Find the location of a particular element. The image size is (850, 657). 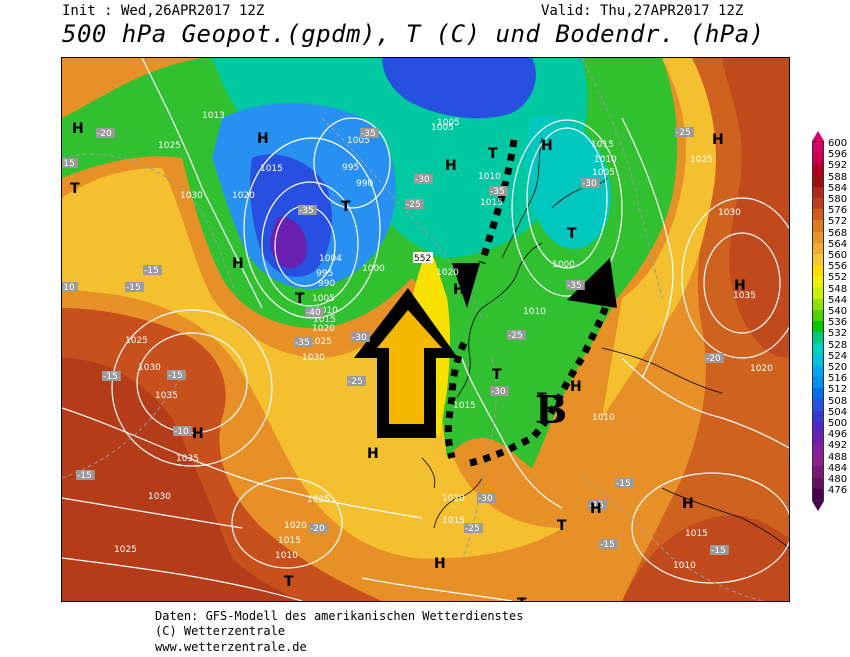

legend-top-arrow is located at coordinates (818, 136).